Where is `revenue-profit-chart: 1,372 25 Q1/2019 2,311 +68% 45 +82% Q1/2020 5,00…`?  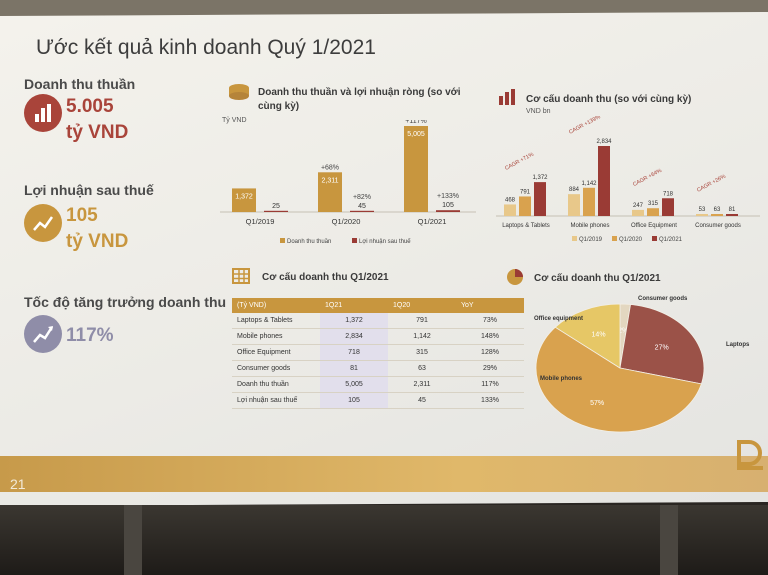 revenue-profit-chart: 1,372 25 Q1/2019 2,311 +68% 45 +82% Q1/2020 5,00… is located at coordinates (348, 182).